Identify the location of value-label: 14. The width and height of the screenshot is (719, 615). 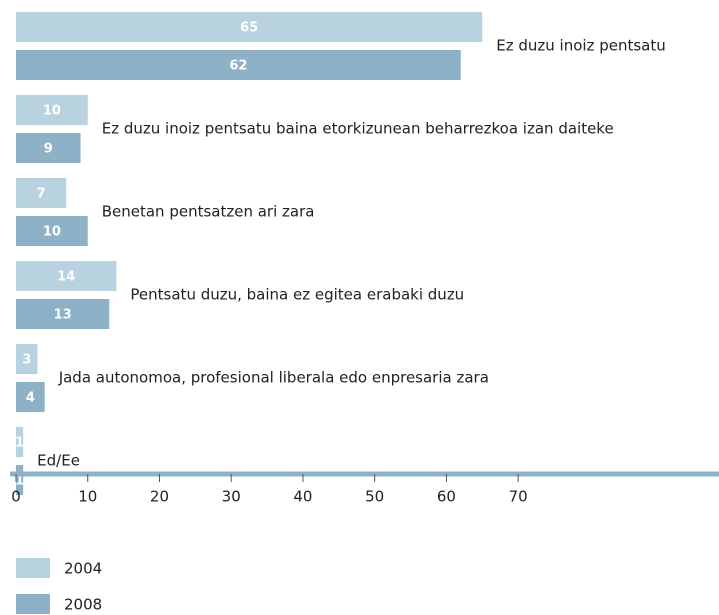
(66, 277).